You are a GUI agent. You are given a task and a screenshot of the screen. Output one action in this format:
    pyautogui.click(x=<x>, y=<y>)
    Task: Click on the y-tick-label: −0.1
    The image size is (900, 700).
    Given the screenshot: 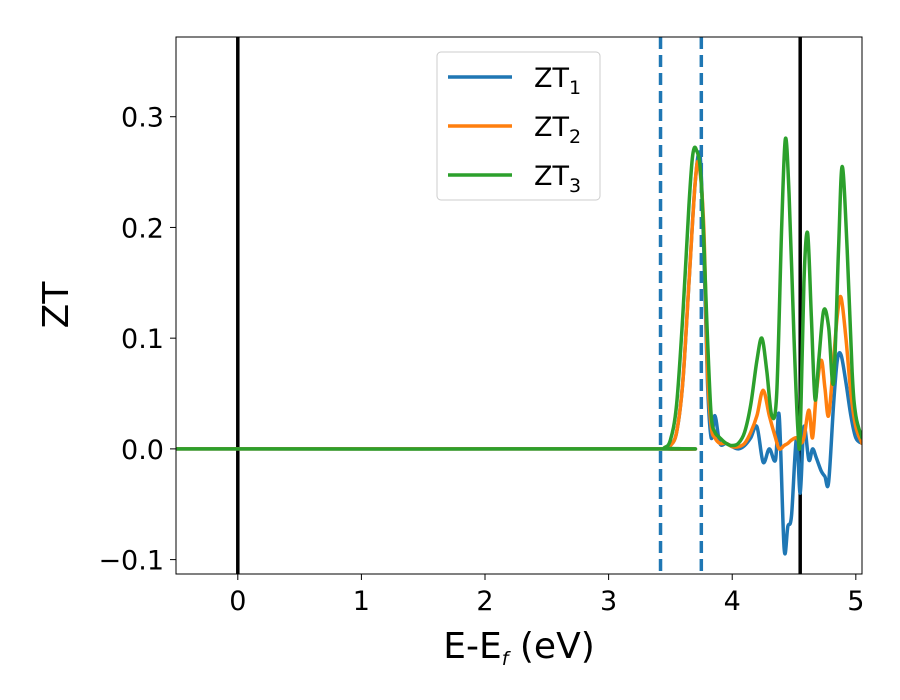 What is the action you would take?
    pyautogui.click(x=131, y=561)
    